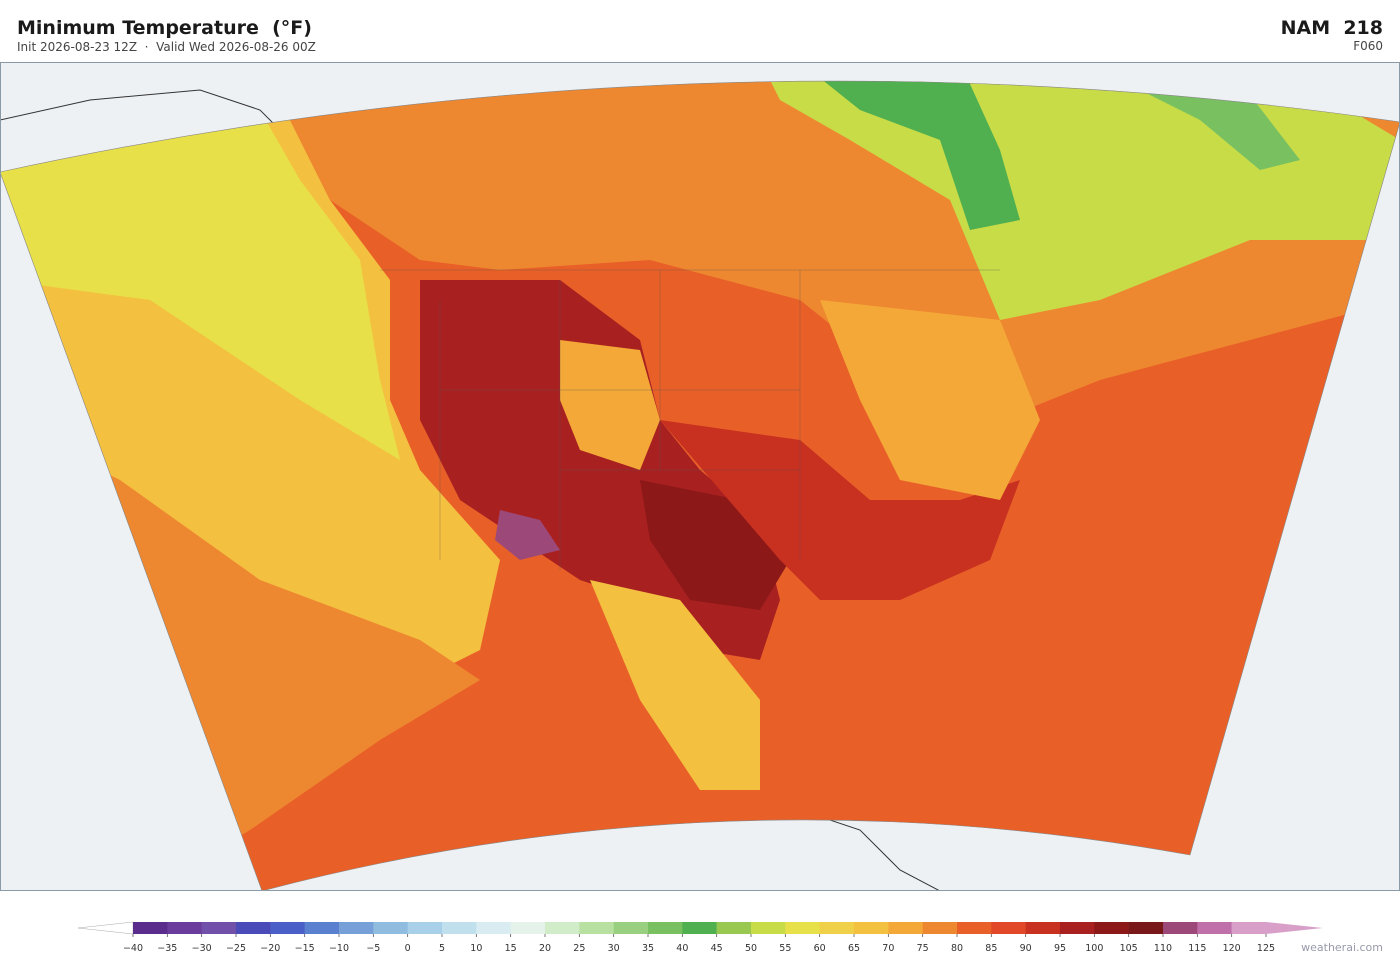 The image size is (1400, 969). I want to click on colorbar-tick-label: 5, so click(442, 948).